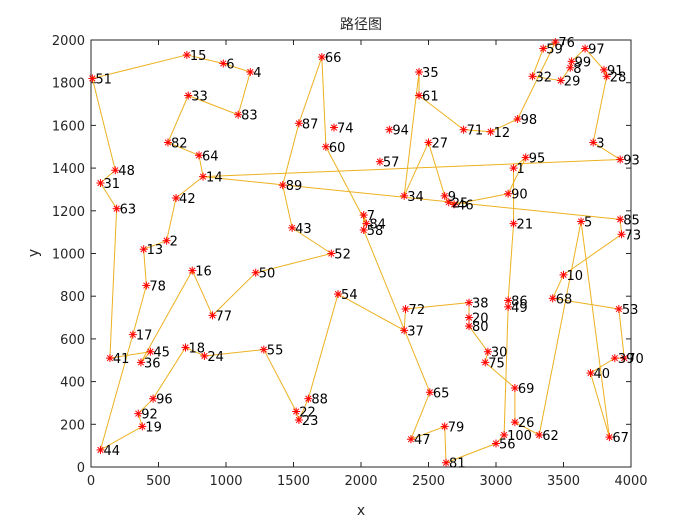  Describe the element at coordinates (521, 169) in the screenshot. I see `city-label: 1` at that location.